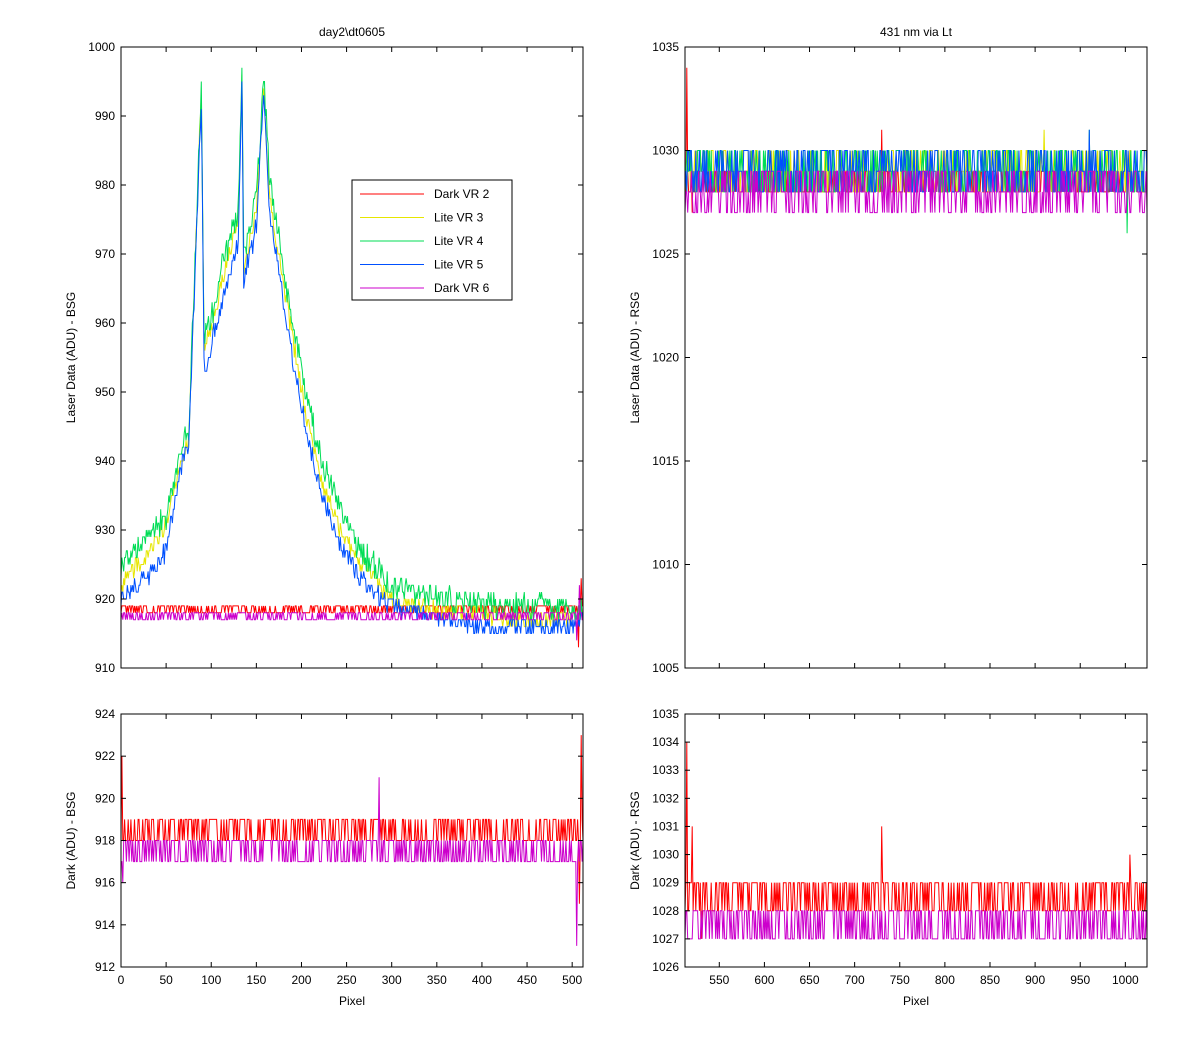 The height and width of the screenshot is (1050, 1200). What do you see at coordinates (635, 840) in the screenshot?
I see `y-axis-label: Dark (ADU) - RSG` at bounding box center [635, 840].